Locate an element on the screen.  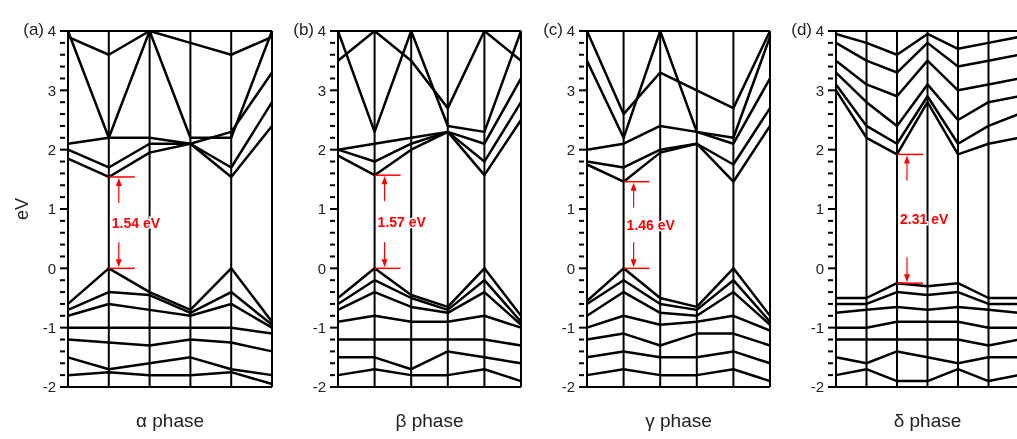
annotation: 2.31 eV is located at coordinates (924, 218).